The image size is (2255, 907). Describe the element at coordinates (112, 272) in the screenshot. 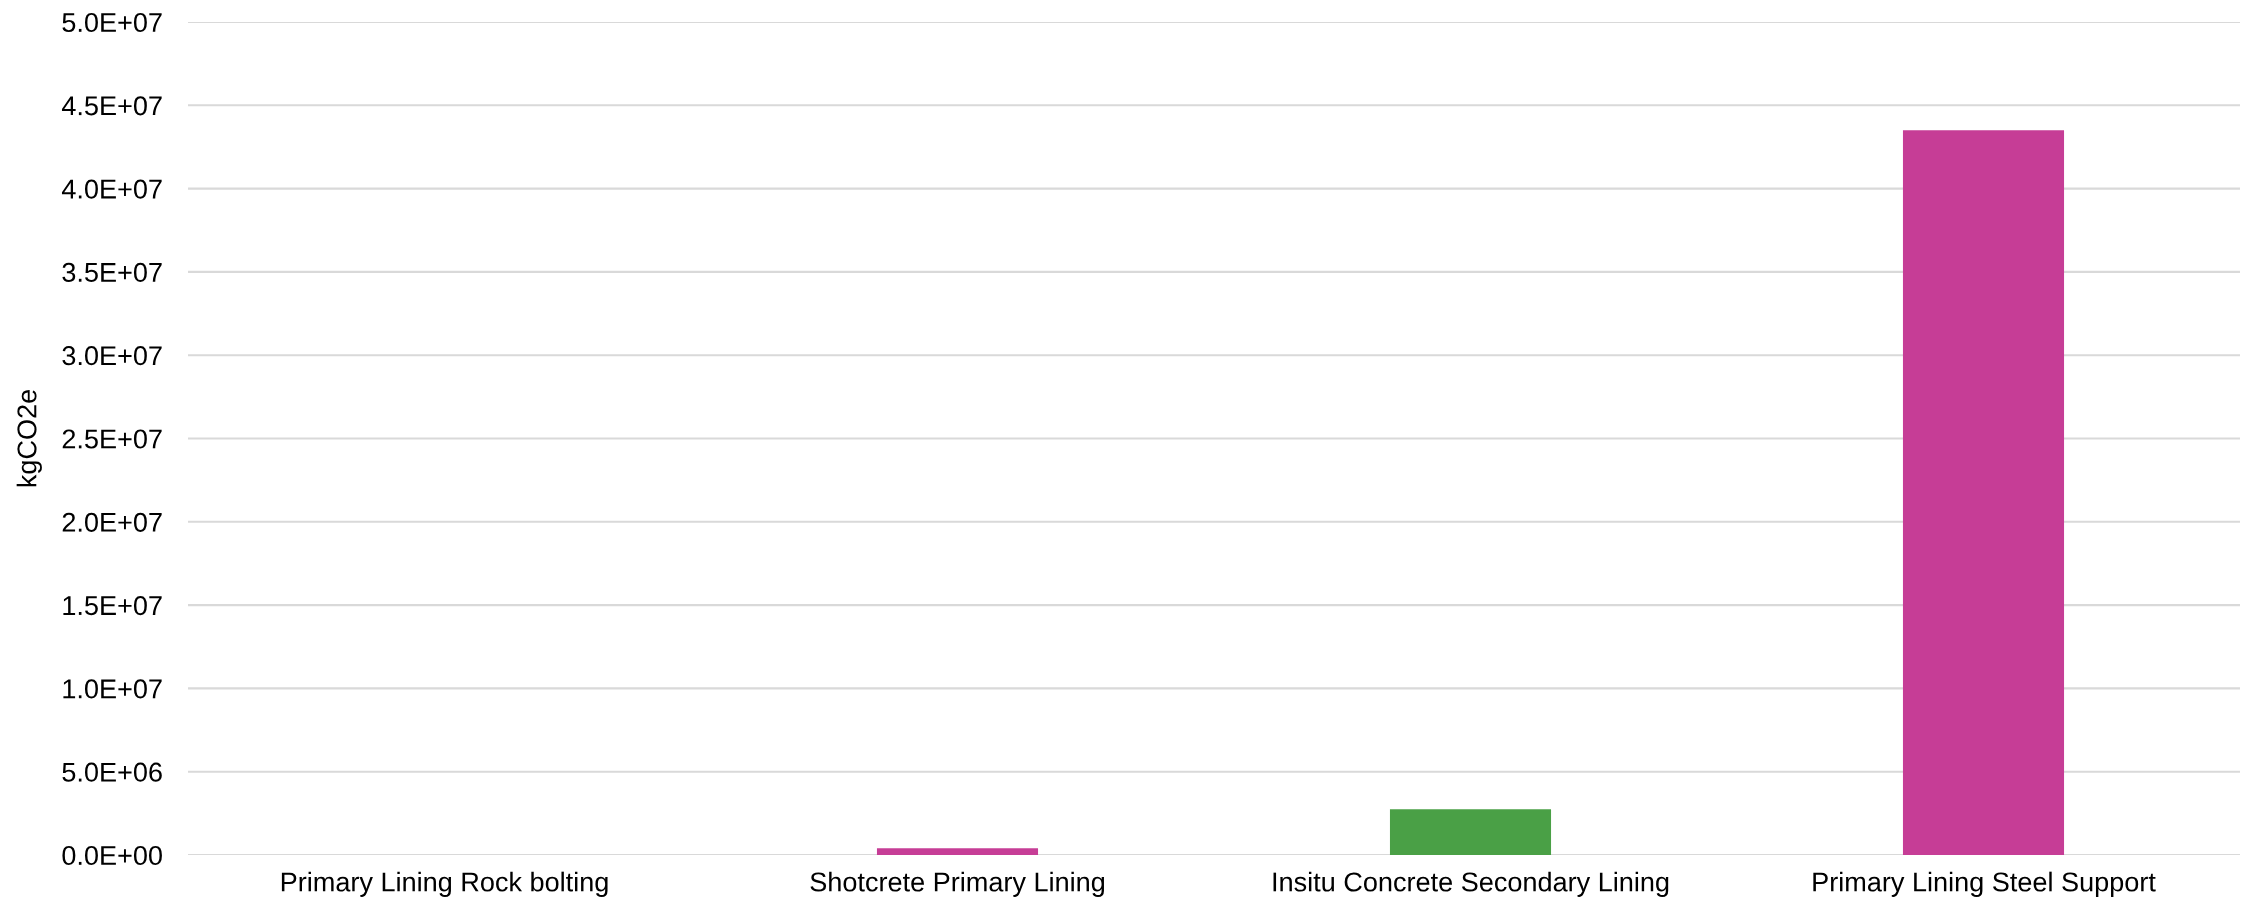

I see `y-tick-label: 3.5E+07` at that location.